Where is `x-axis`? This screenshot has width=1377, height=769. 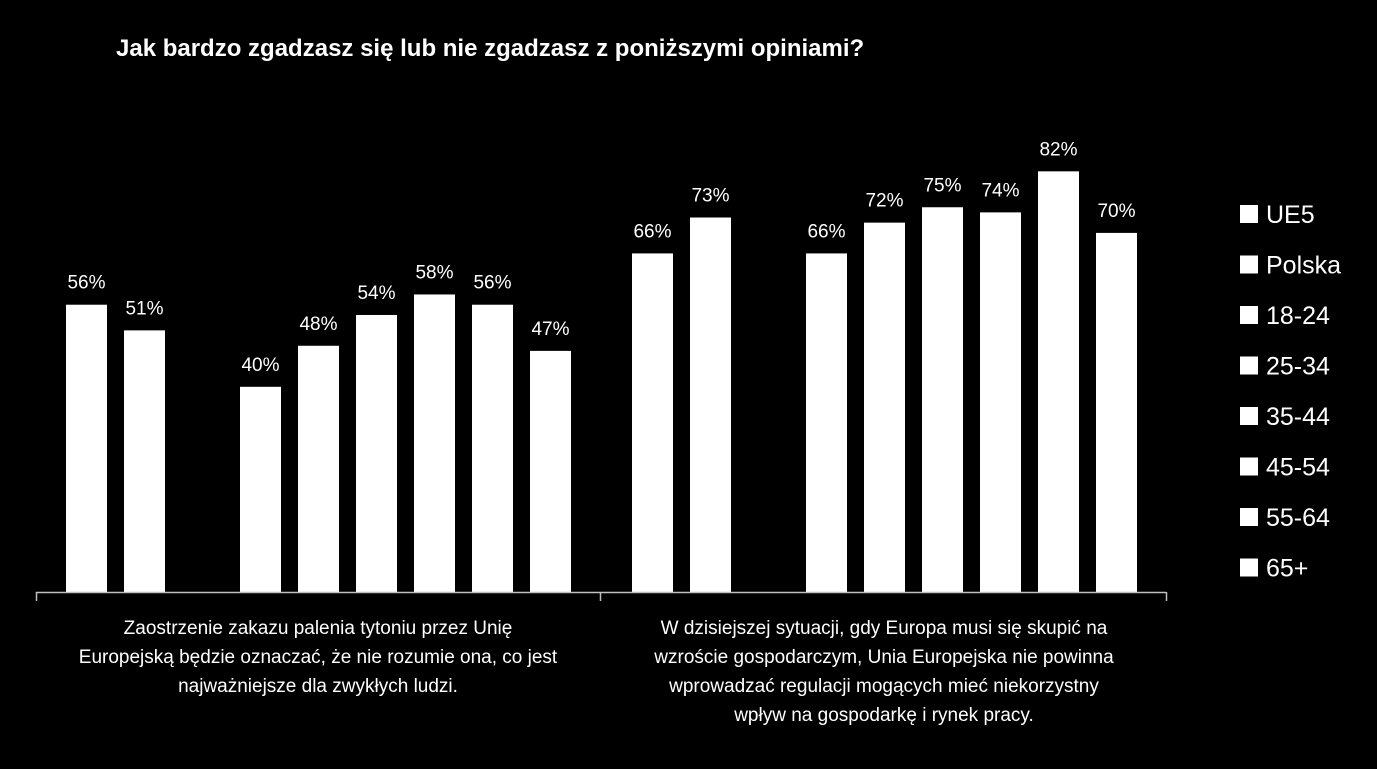
x-axis is located at coordinates (601, 596).